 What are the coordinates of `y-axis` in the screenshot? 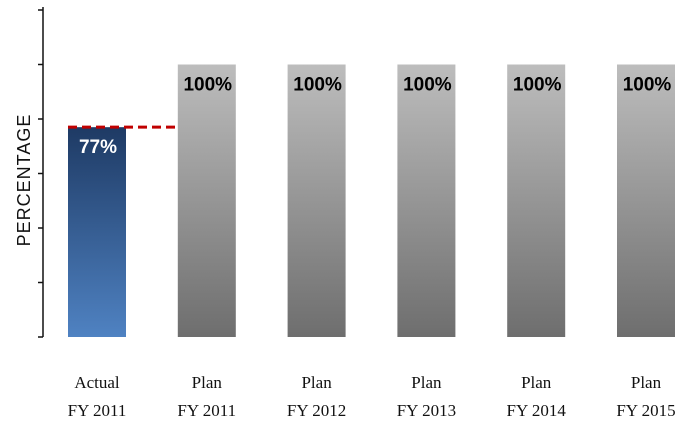 It's located at (41, 172).